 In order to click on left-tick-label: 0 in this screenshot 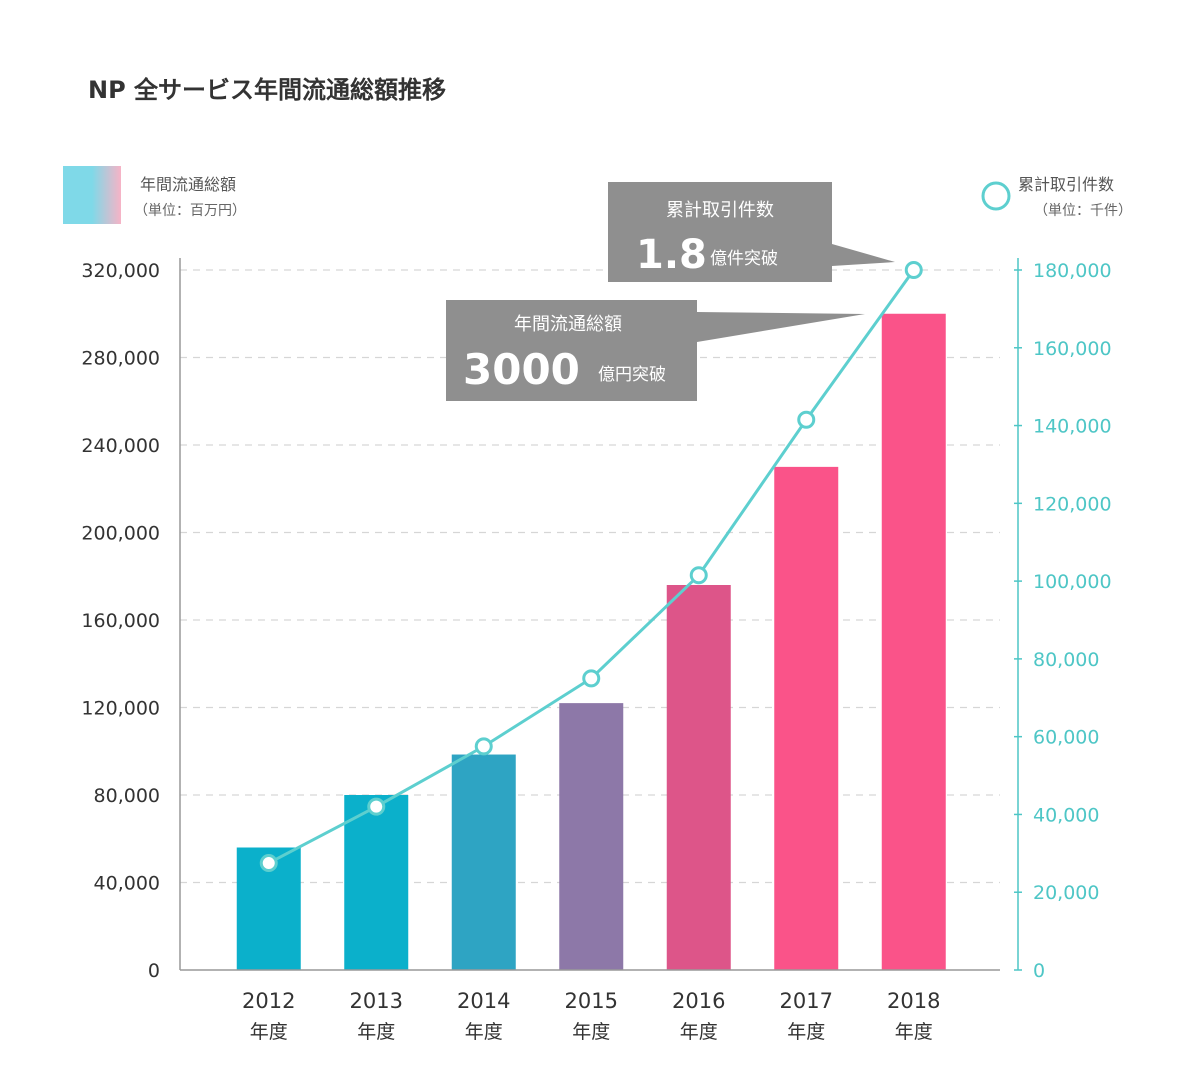, I will do `click(154, 971)`.